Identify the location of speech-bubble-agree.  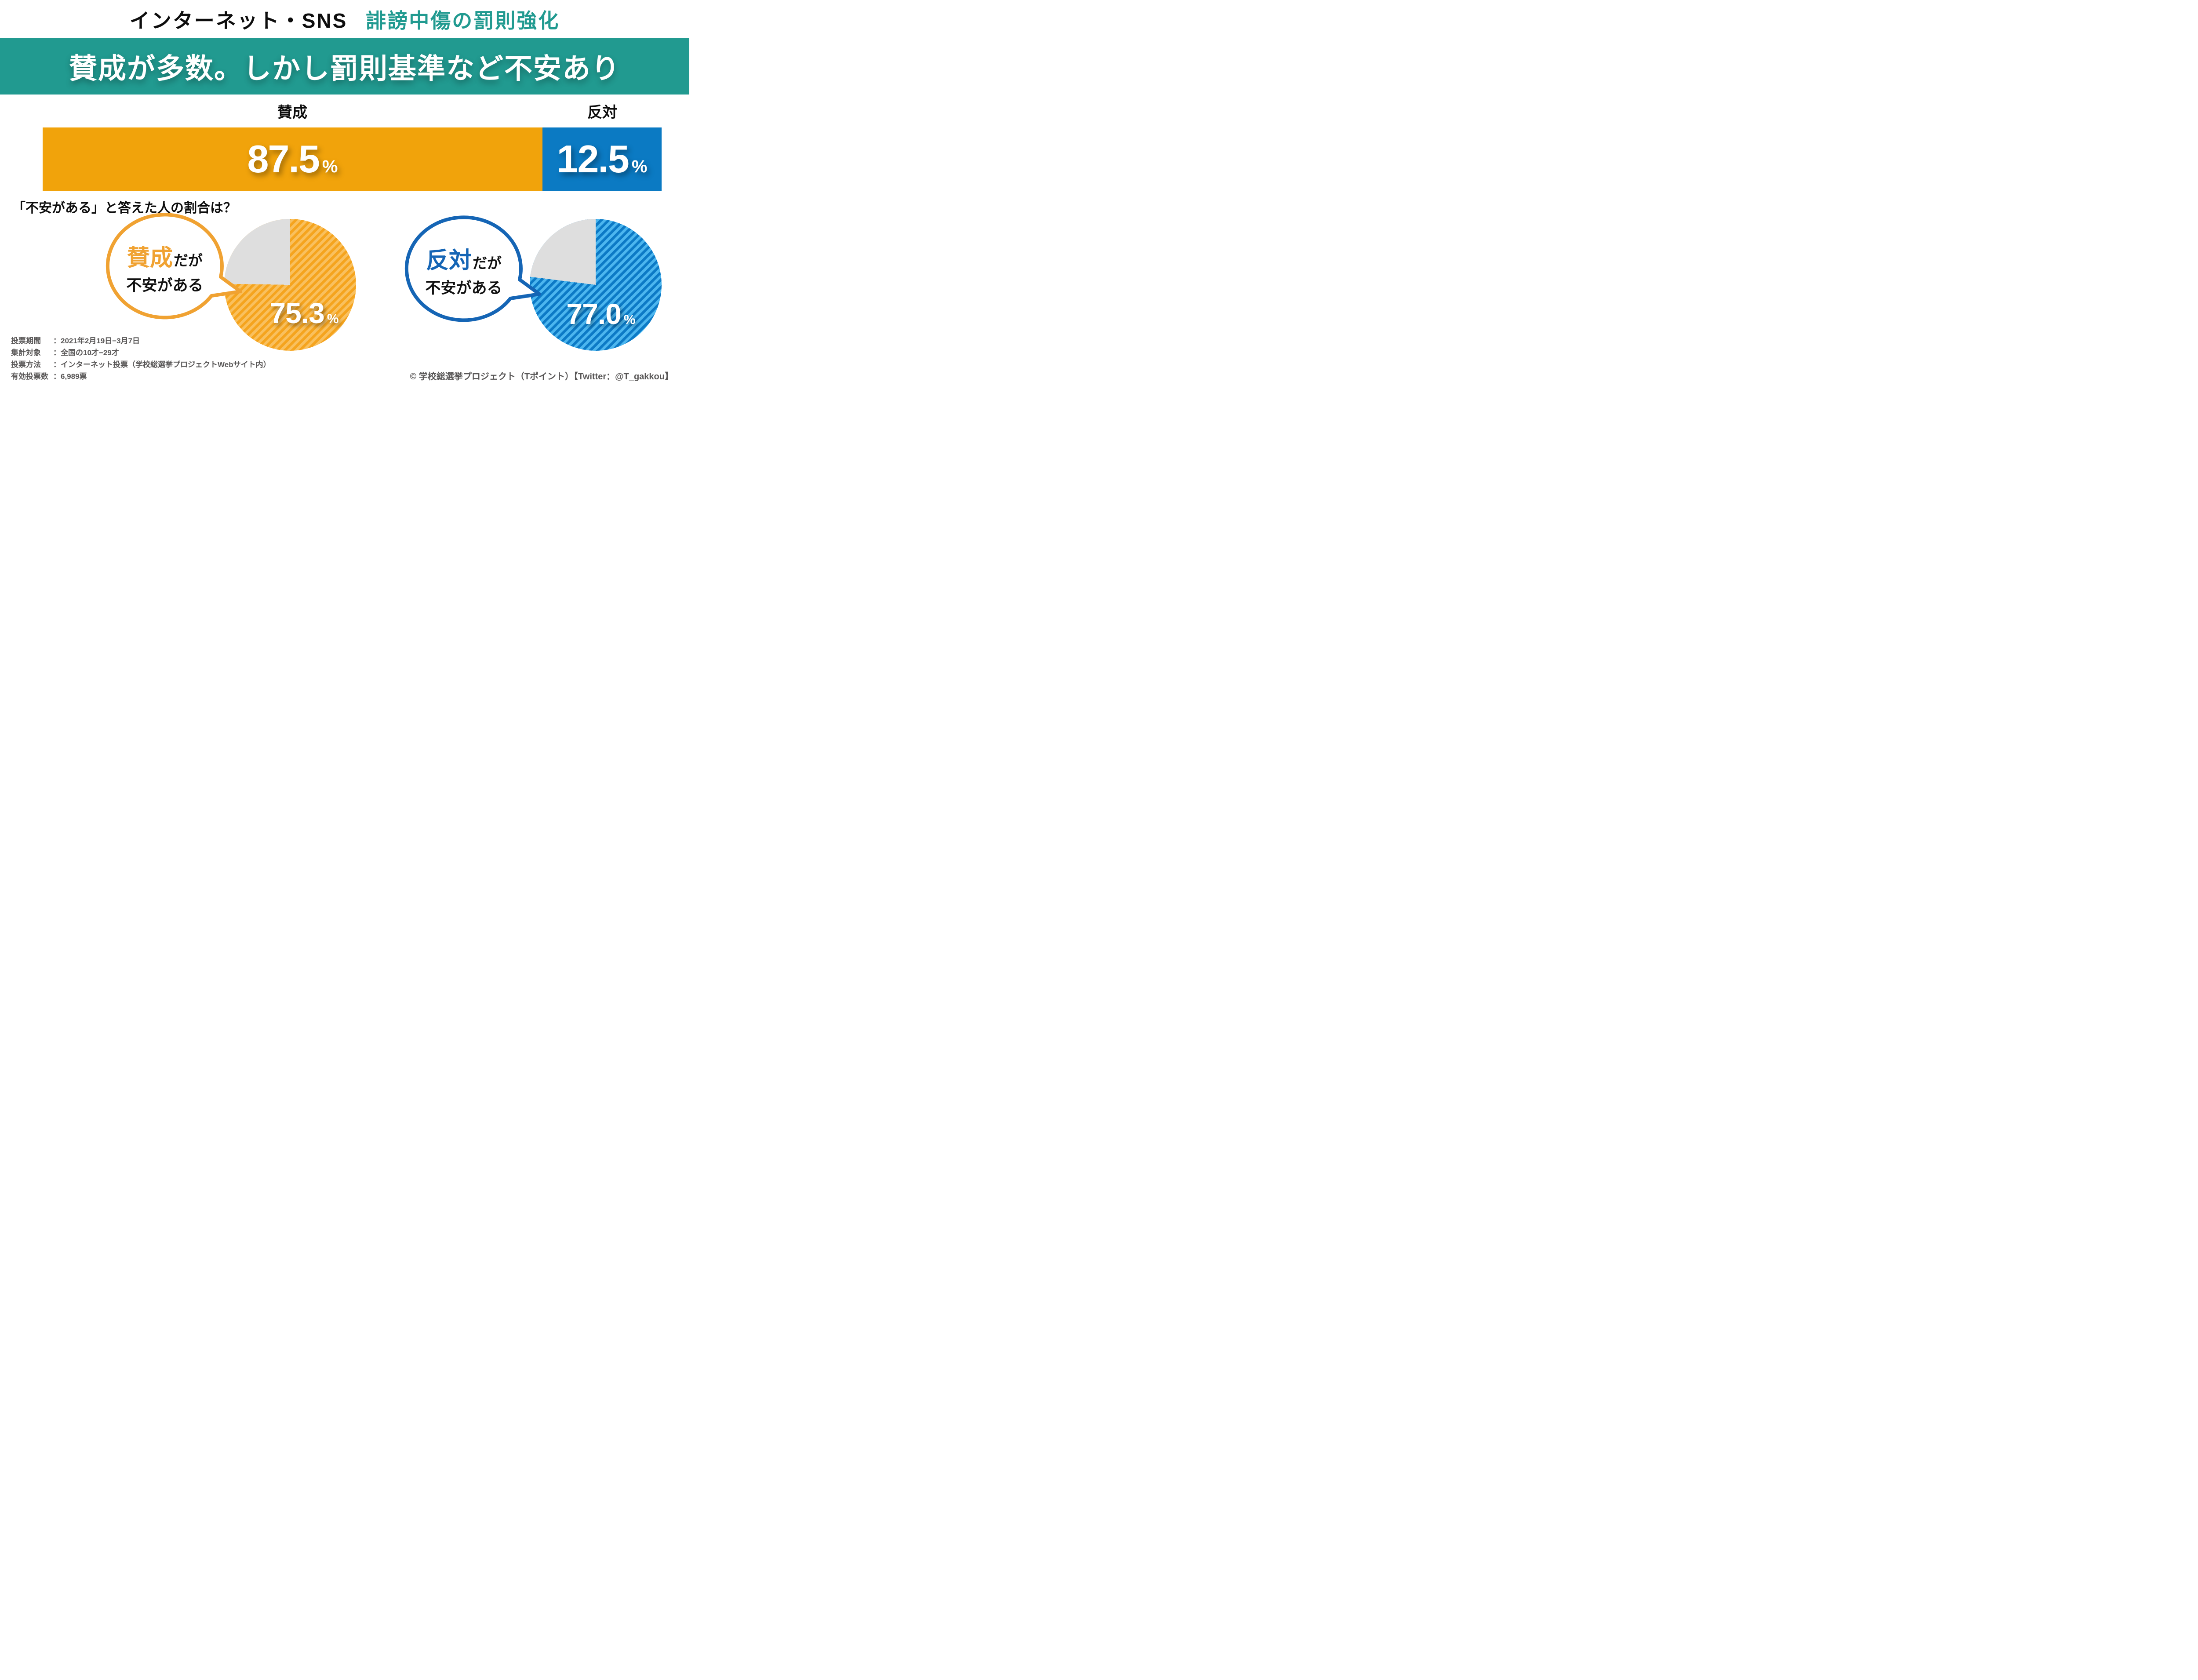
(175, 266).